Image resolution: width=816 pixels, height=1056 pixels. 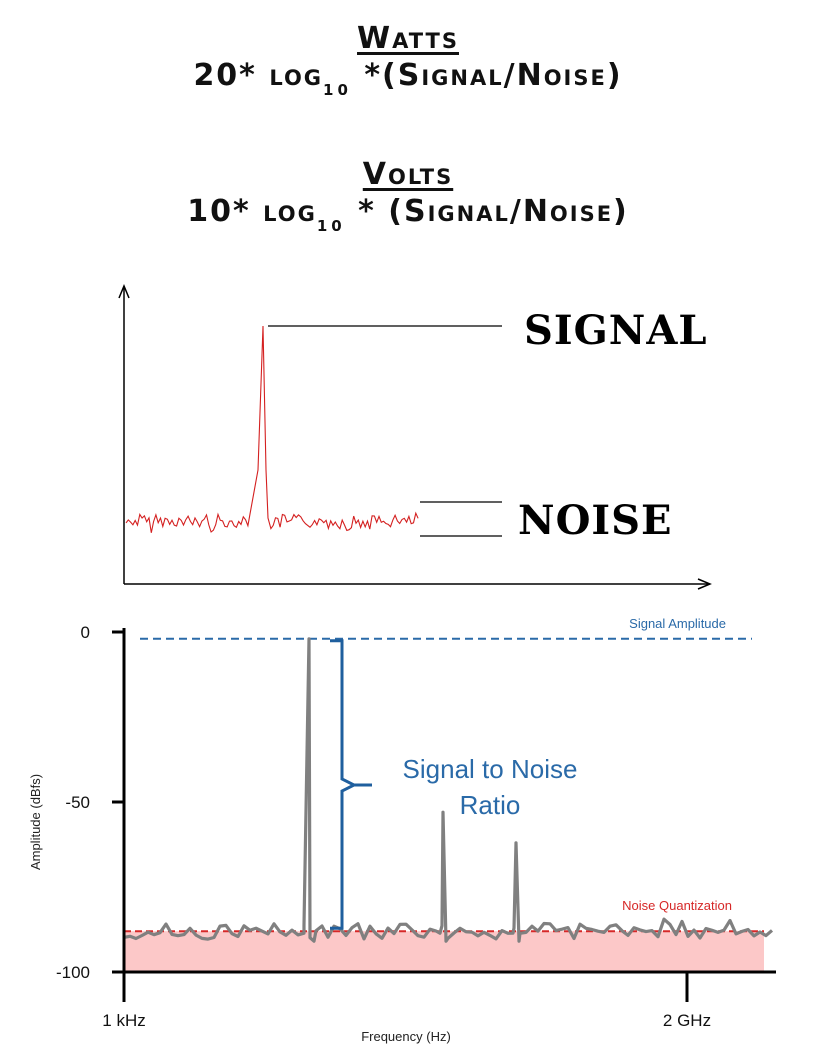 I want to click on watts-formula-block: Watts 20* log10 *(Signal/Noise), so click(x=408, y=66).